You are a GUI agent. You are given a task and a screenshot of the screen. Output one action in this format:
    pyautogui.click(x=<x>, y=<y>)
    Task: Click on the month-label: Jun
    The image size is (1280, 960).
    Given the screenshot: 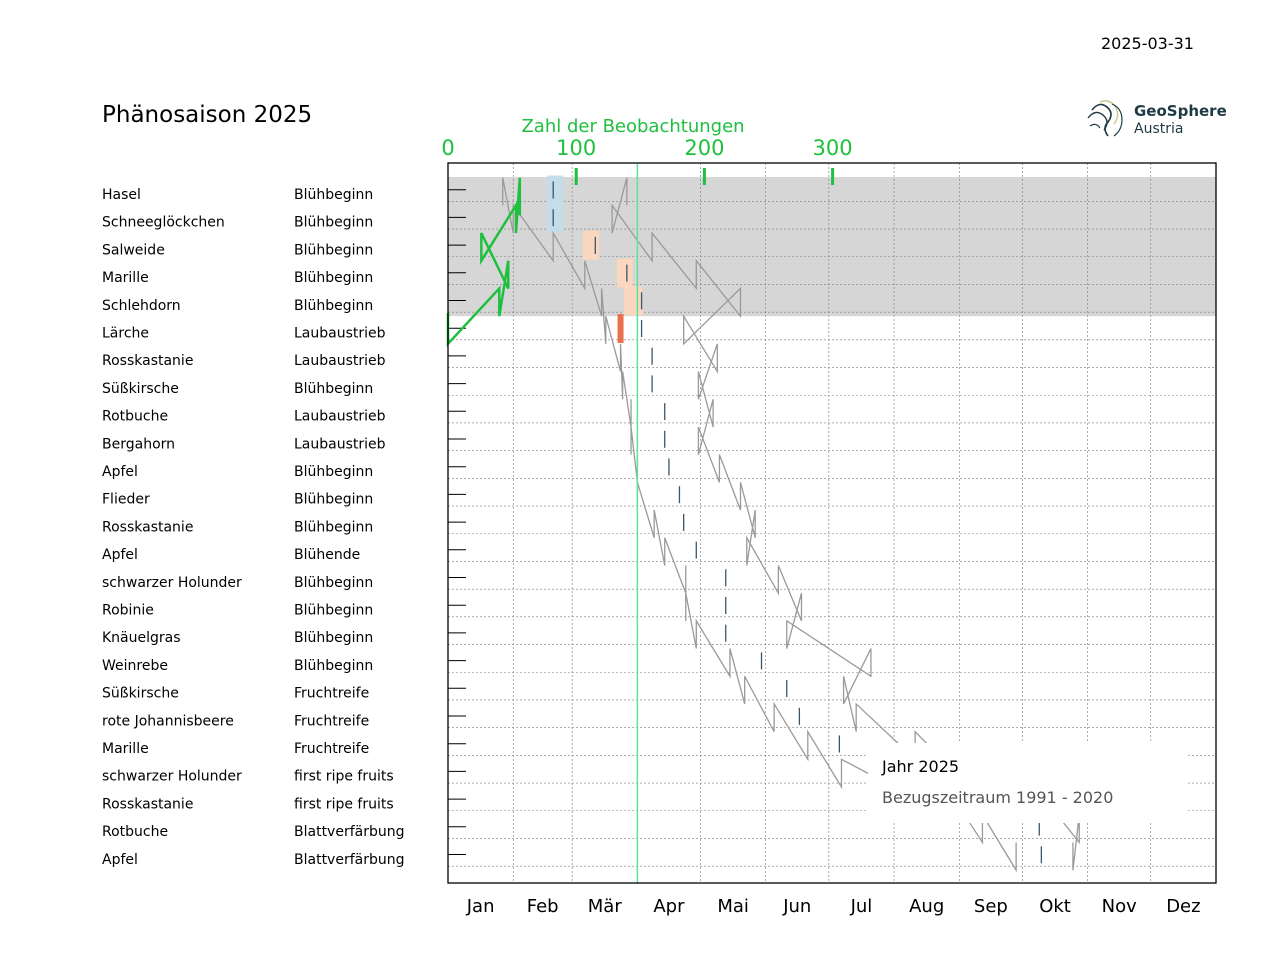 What is the action you would take?
    pyautogui.click(x=796, y=906)
    